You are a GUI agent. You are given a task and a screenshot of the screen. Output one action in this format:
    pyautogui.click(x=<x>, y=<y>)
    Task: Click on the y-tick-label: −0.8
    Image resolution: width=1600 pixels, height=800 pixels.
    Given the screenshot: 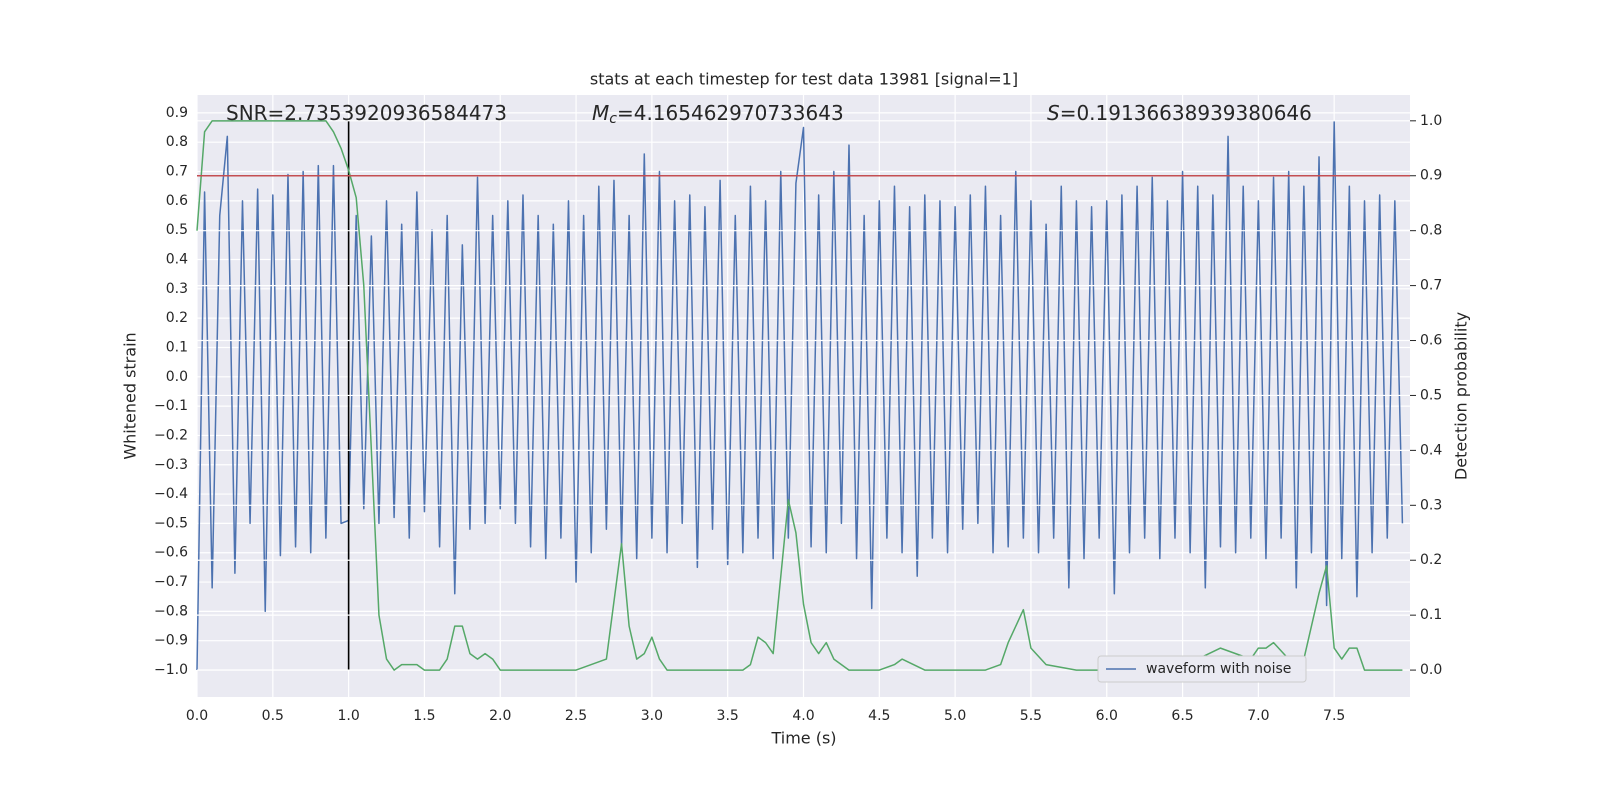 What is the action you would take?
    pyautogui.click(x=171, y=611)
    